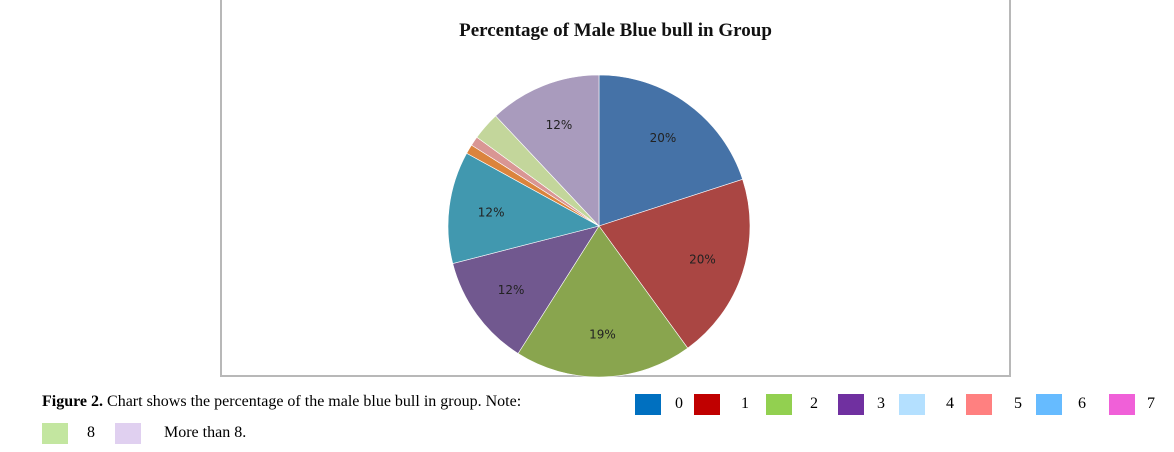 Image resolution: width=1174 pixels, height=452 pixels. Describe the element at coordinates (679, 403) in the screenshot. I see `legend-label: 0` at that location.